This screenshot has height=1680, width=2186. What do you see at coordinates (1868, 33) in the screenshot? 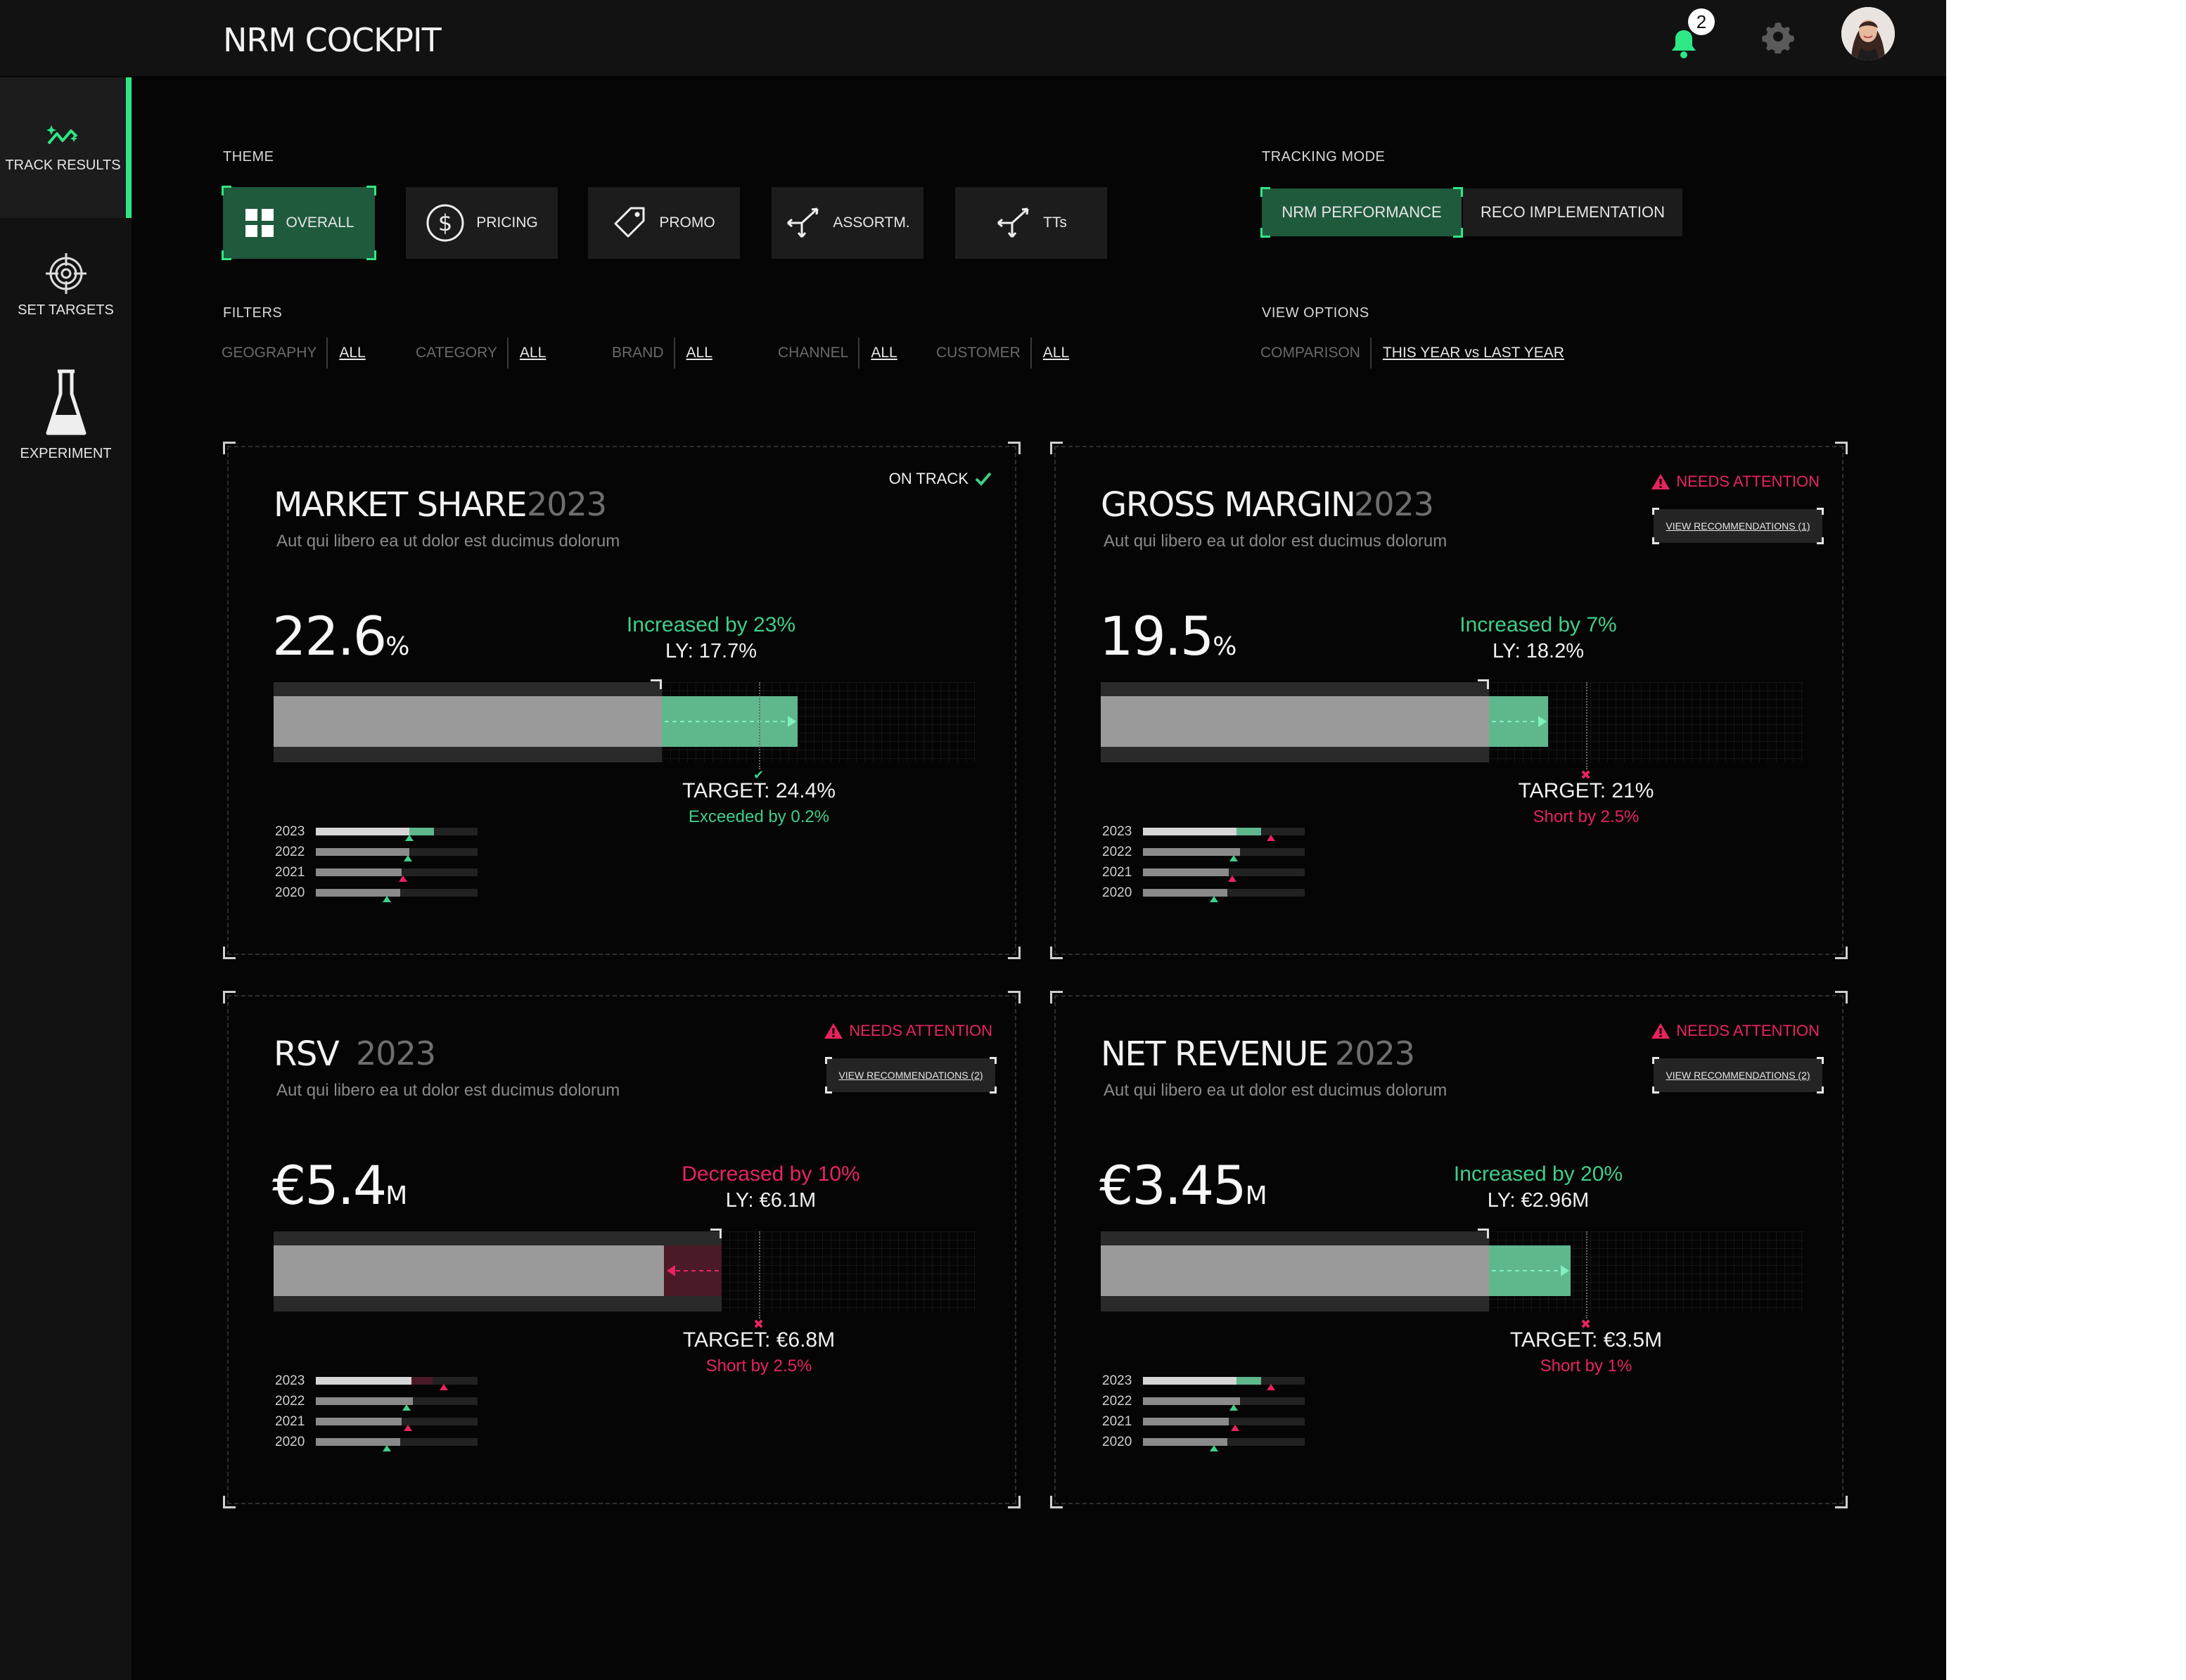
I see `user-avatar` at bounding box center [1868, 33].